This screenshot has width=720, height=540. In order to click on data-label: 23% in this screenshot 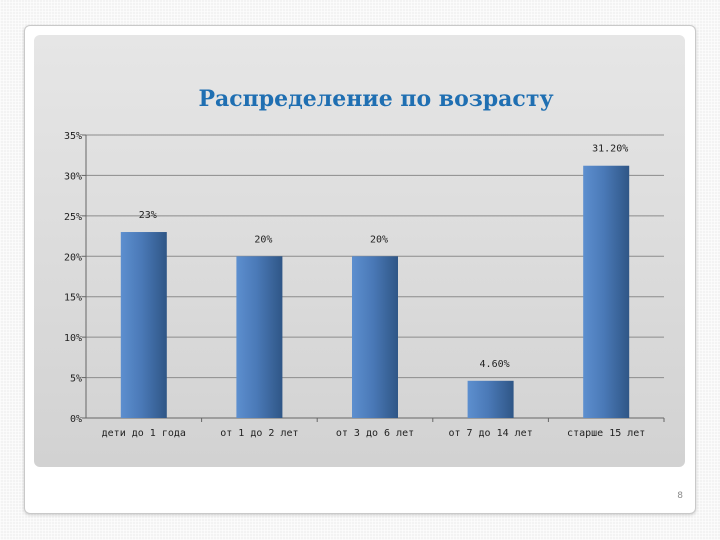, I will do `click(148, 215)`.